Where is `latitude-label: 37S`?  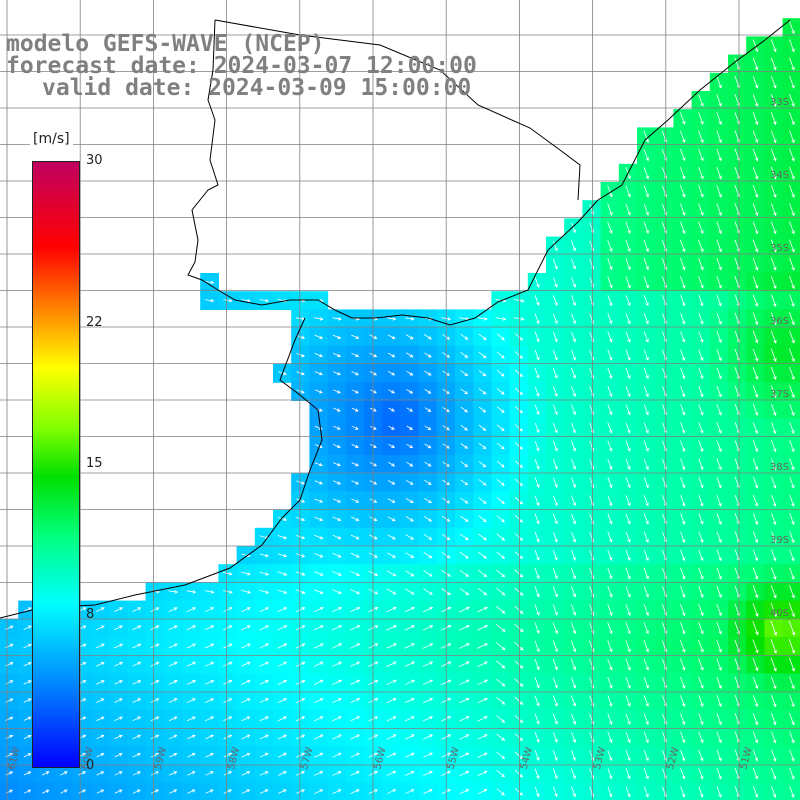 latitude-label: 37S is located at coordinates (779, 394).